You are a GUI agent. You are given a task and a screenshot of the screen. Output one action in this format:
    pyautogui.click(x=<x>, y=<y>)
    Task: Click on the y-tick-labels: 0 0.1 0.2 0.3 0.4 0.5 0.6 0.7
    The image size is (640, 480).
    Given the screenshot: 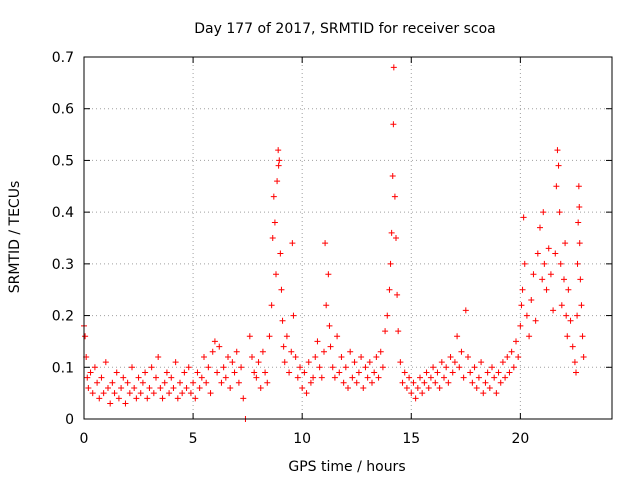 What is the action you would take?
    pyautogui.click(x=63, y=239)
    